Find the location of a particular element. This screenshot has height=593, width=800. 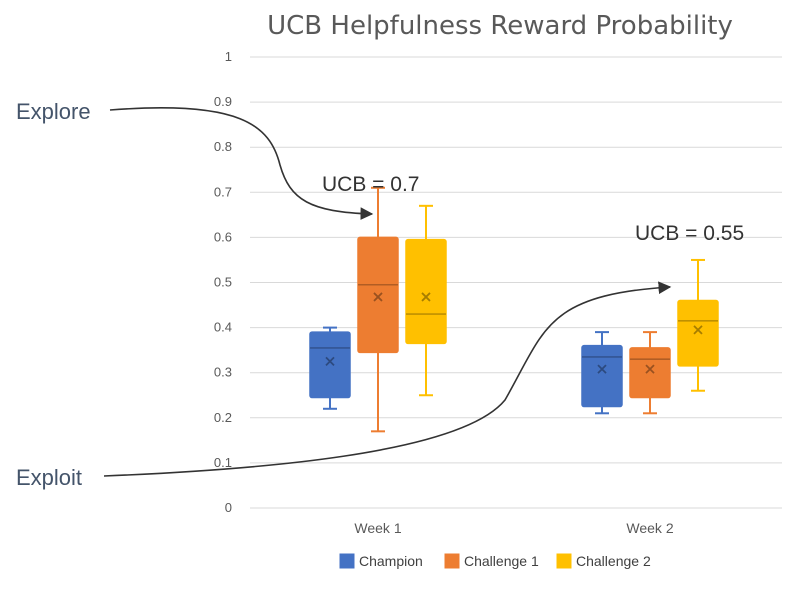

y-tick-label: 0.1 is located at coordinates (223, 462).